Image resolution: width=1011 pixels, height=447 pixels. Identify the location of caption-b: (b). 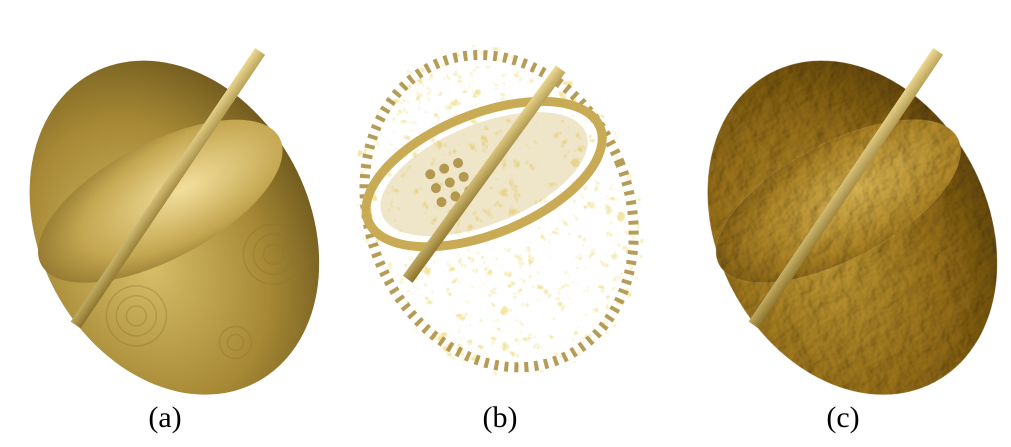
(500, 417).